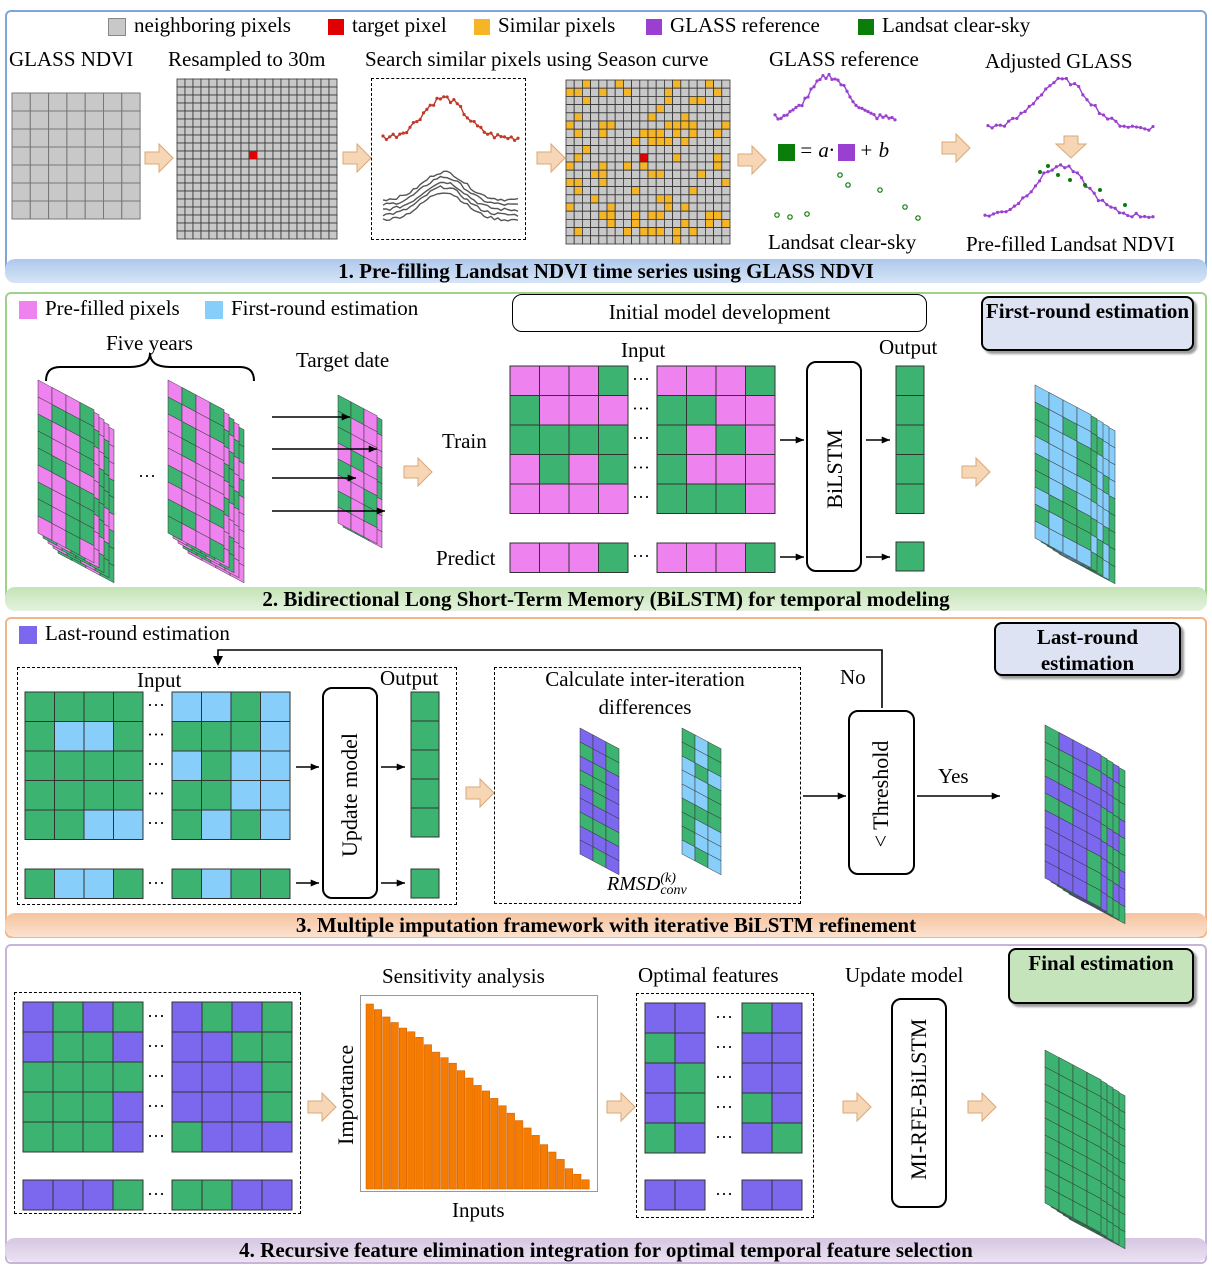 Image resolution: width=1212 pixels, height=1283 pixels. What do you see at coordinates (716, 439) in the screenshot?
I see `train-input-grid-right` at bounding box center [716, 439].